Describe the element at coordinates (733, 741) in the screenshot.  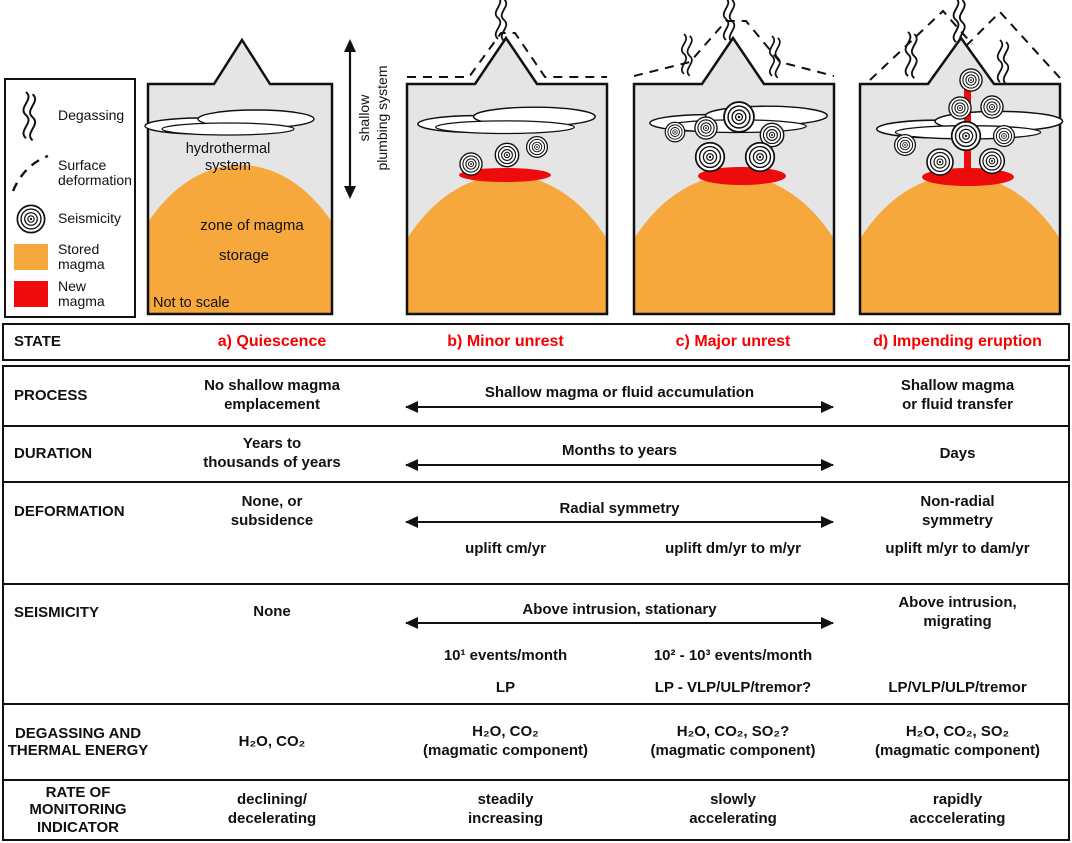
I see `degassing-c: H₂O, CO₂, SO₂? (magmatic component)` at that location.